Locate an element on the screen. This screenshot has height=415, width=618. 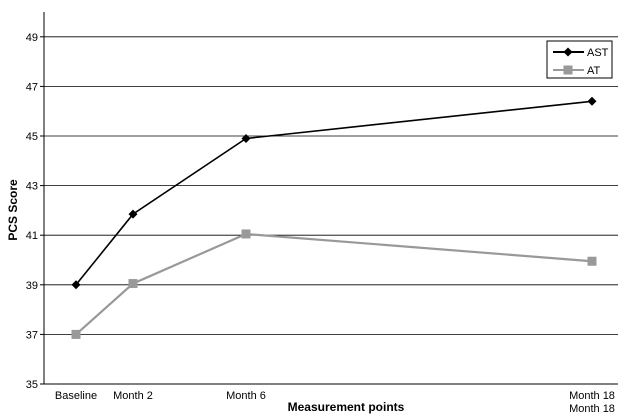
x-tick-label-2: Month 6 is located at coordinates (246, 396).